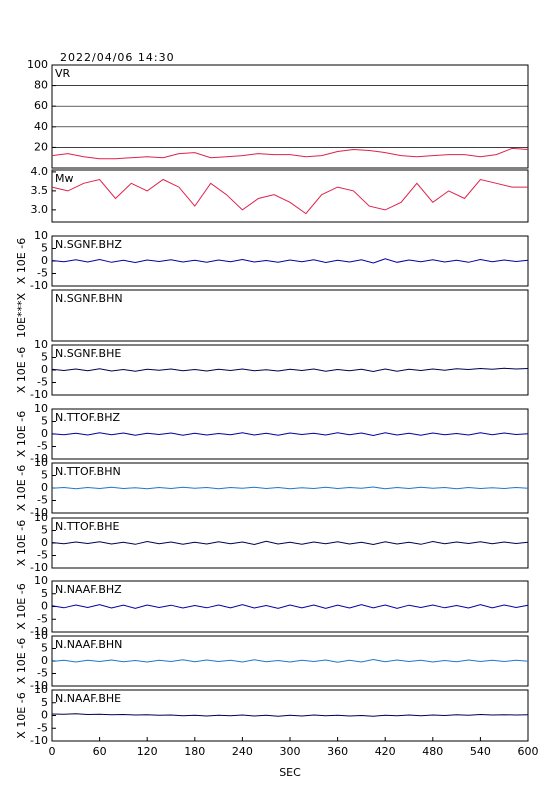 The image size is (554, 785). I want to click on x-tick-label: 300, so click(290, 751).